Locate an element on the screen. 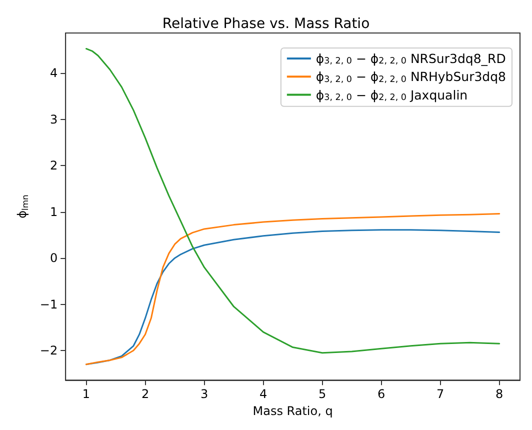 Image resolution: width=532 pixels, height=430 pixels. x-tick-label: 7 is located at coordinates (440, 394).